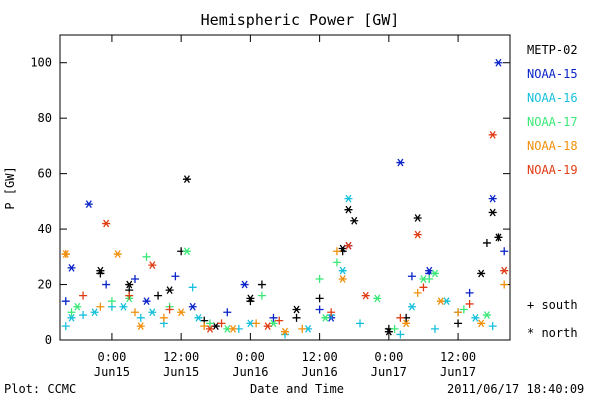 This screenshot has width=600, height=400. What do you see at coordinates (552, 305) in the screenshot?
I see `marker-legend-south: + south` at bounding box center [552, 305].